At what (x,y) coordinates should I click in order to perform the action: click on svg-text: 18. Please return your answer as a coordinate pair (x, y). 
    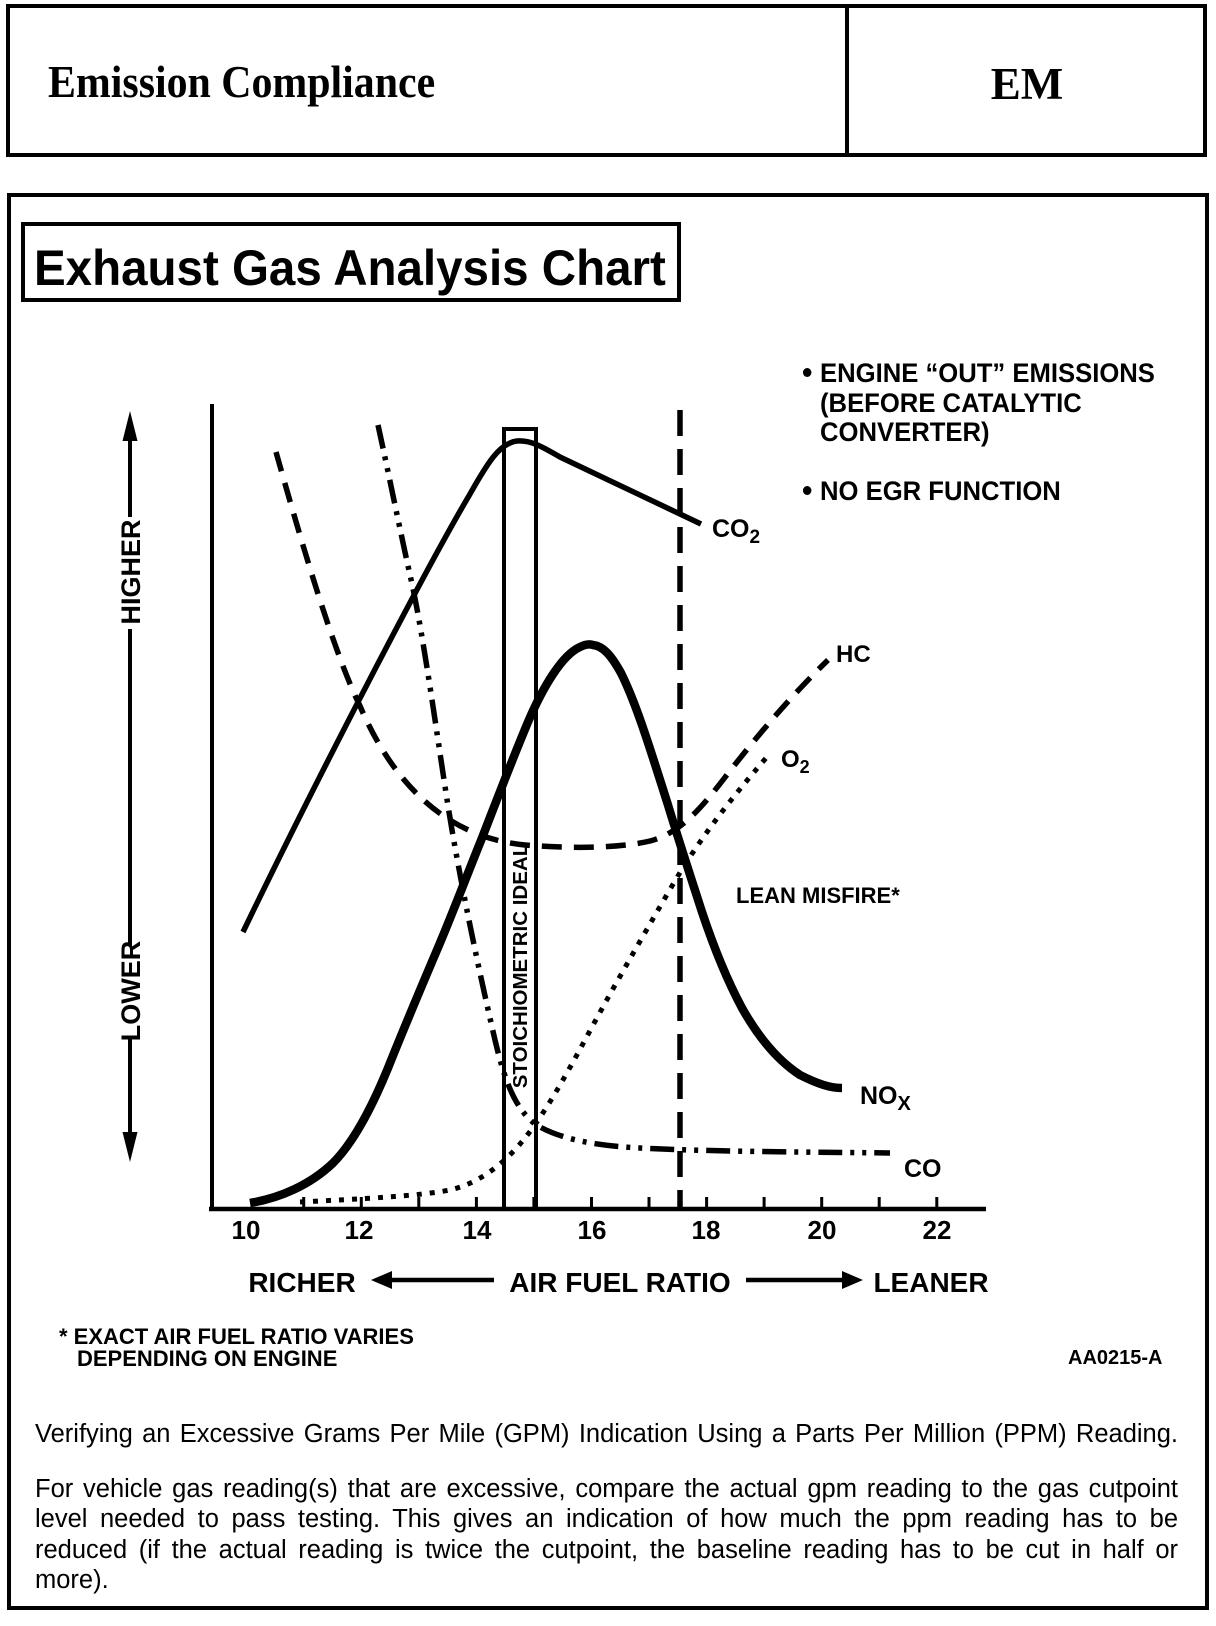
    Looking at the image, I should click on (706, 1230).